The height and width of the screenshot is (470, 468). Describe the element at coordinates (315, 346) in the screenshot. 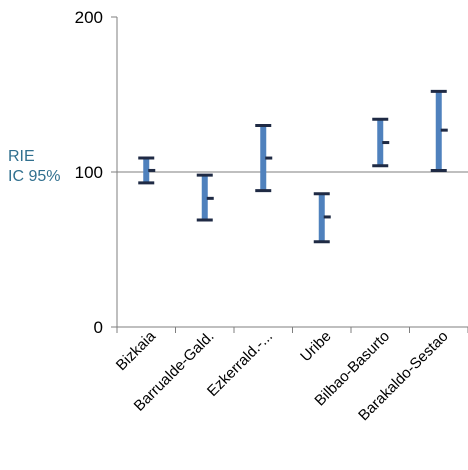

I see `x-tick-label: Uribe` at that location.